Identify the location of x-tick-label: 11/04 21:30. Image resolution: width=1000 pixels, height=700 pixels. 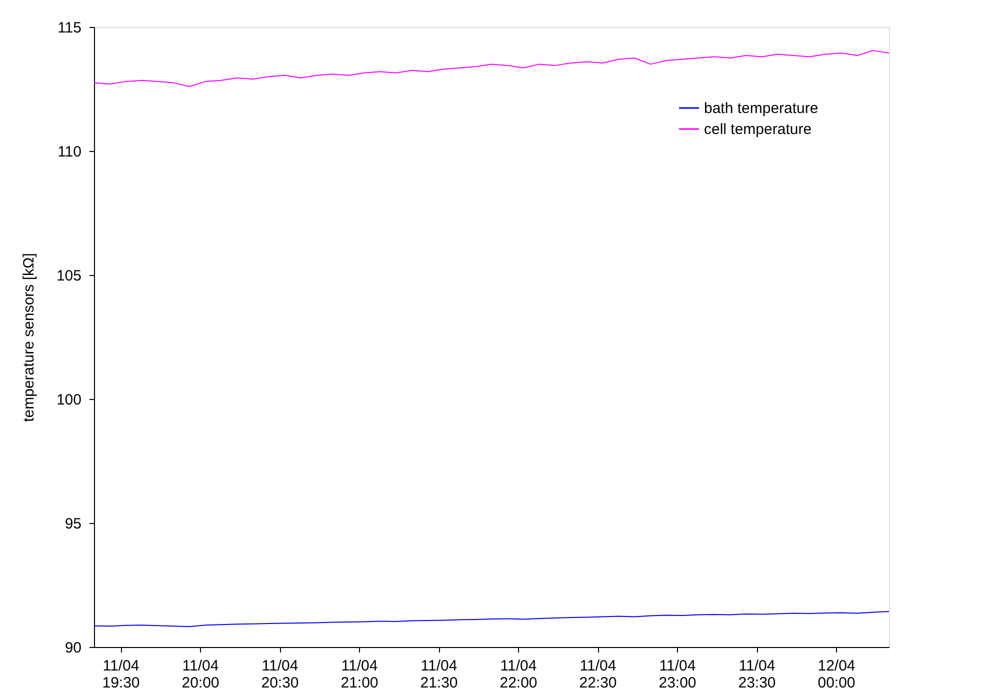
(439, 675).